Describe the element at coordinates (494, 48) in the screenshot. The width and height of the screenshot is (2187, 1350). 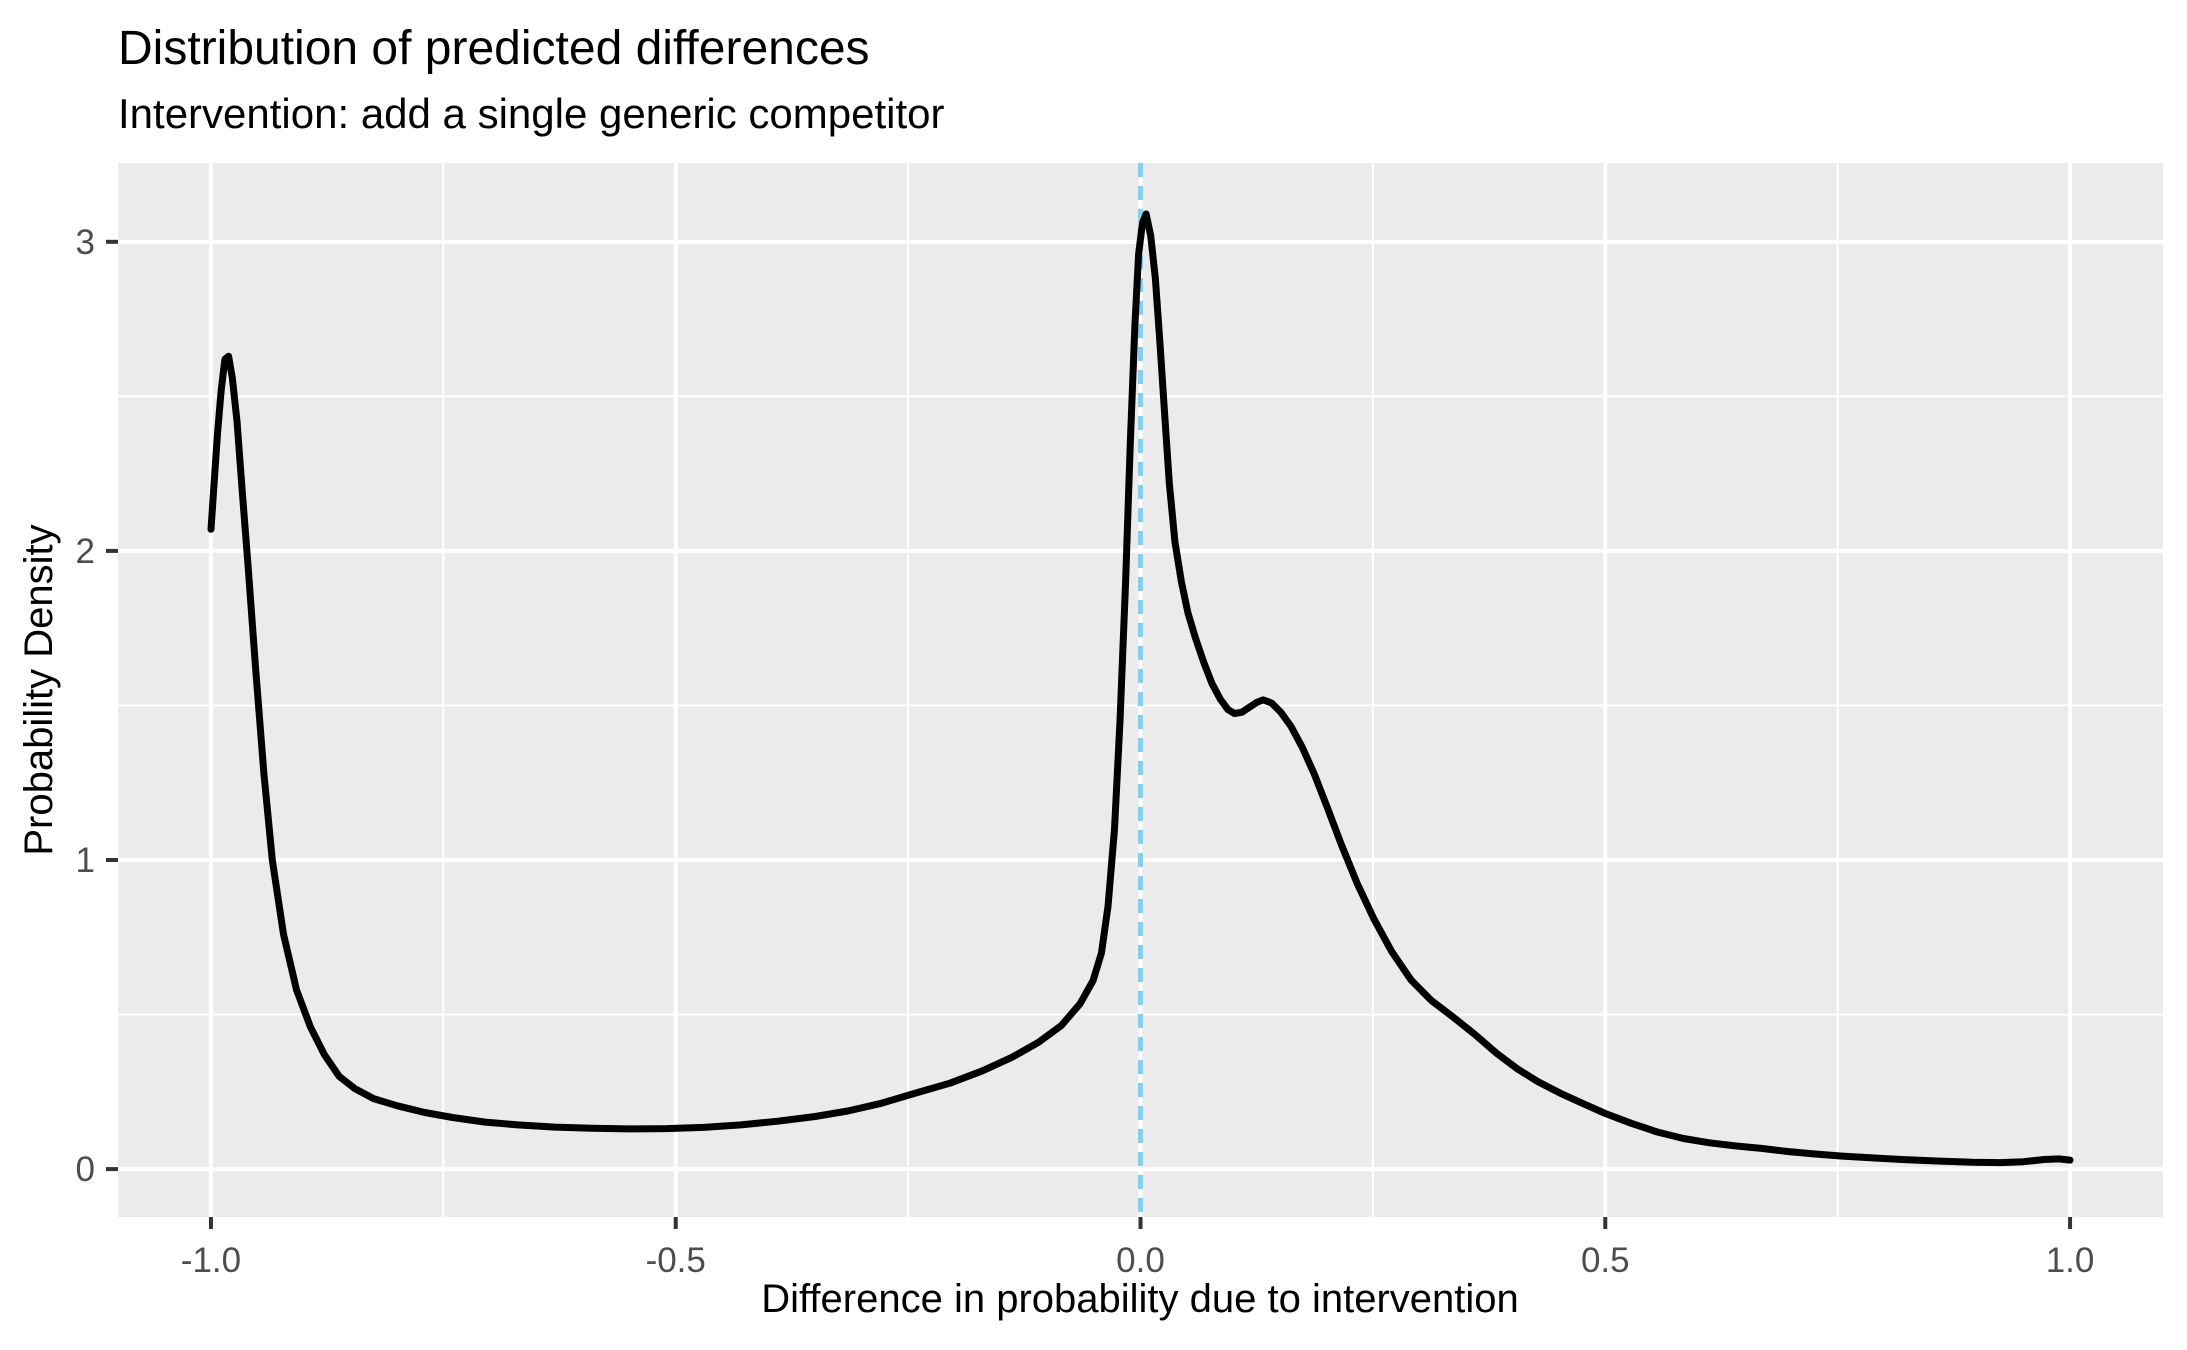
I see `plot-title: Distribution of predicted differences` at that location.